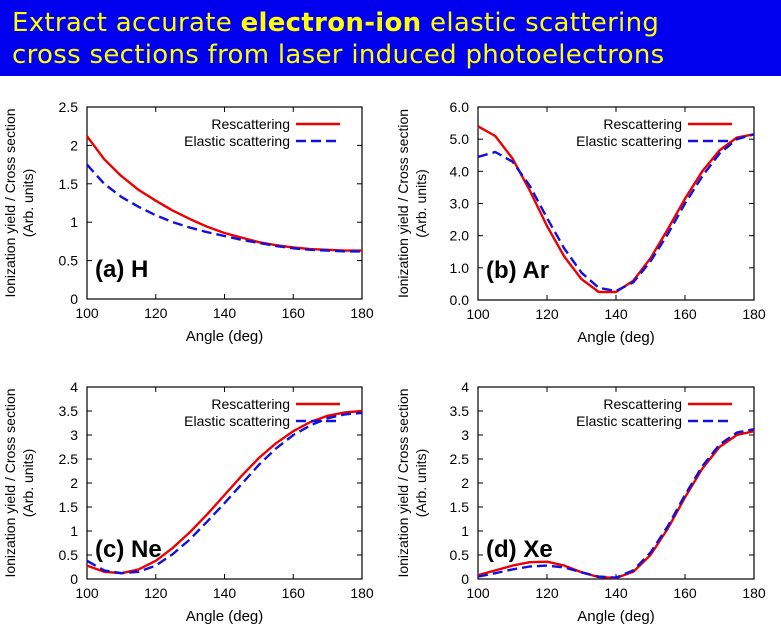 The height and width of the screenshot is (641, 781). Describe the element at coordinates (616, 503) in the screenshot. I see `chart-4-series-elastic-scattering-line` at that location.